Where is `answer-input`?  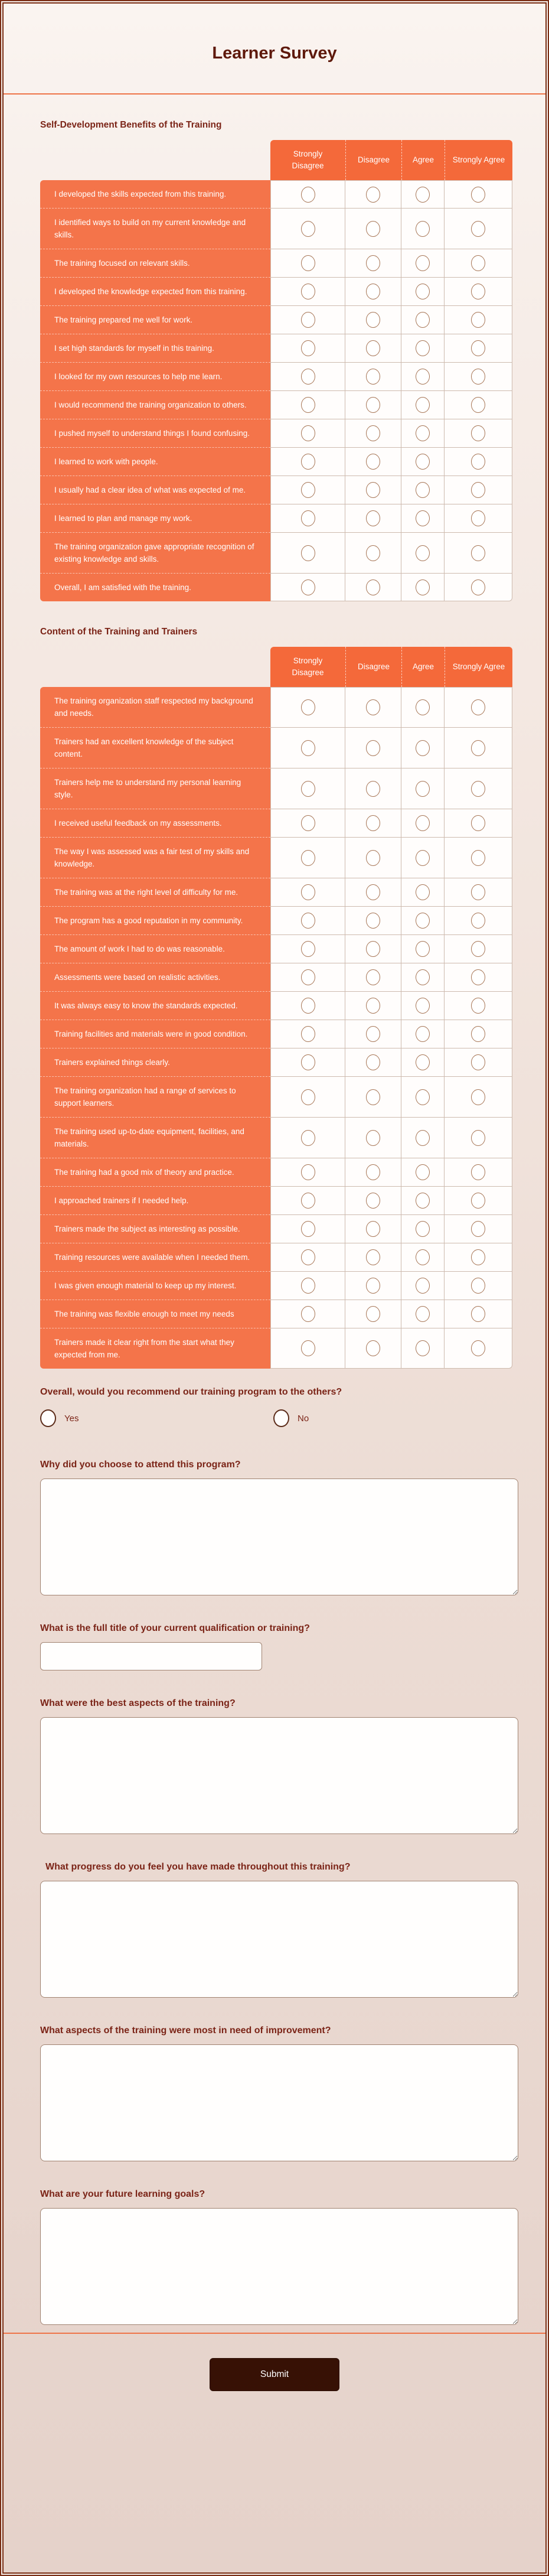 answer-input is located at coordinates (151, 1656).